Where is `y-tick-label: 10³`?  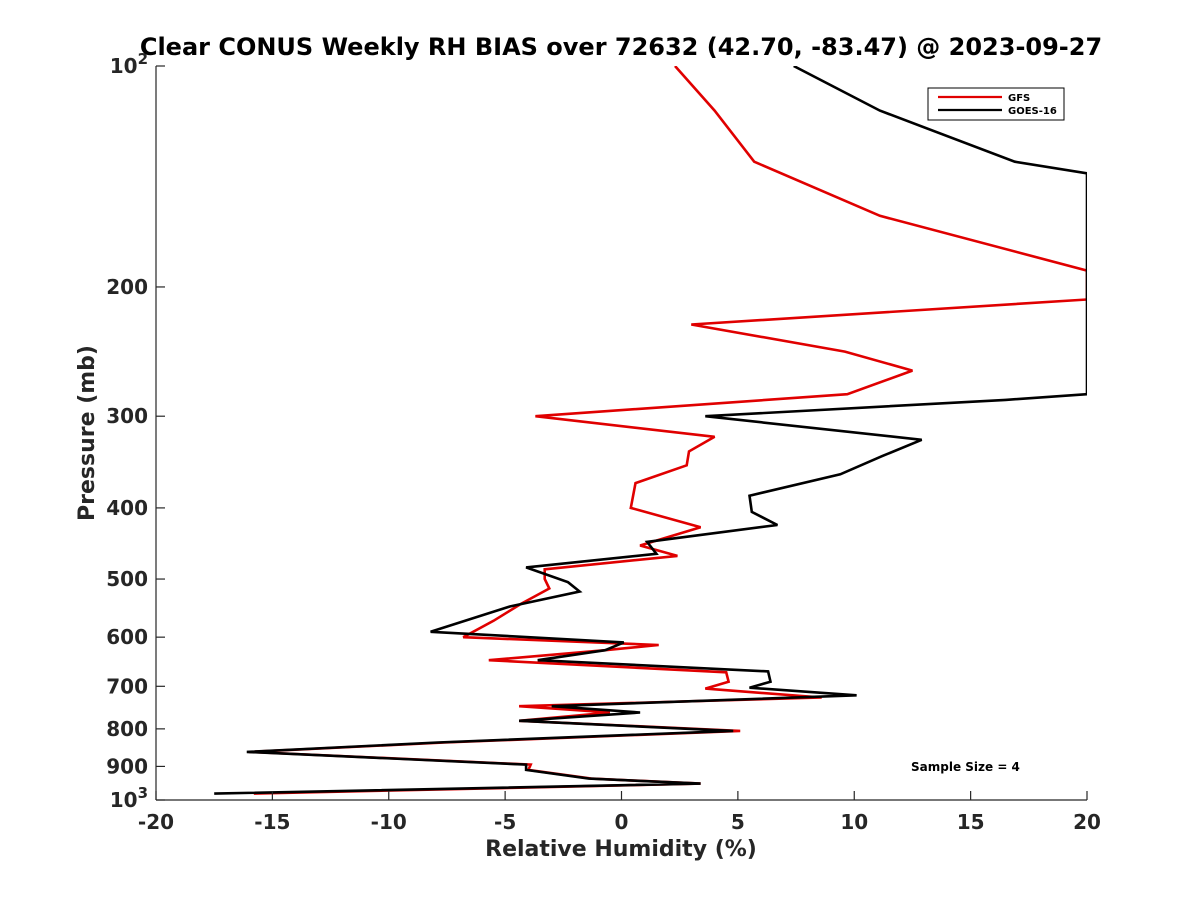
y-tick-label: 10³ is located at coordinates (129, 798).